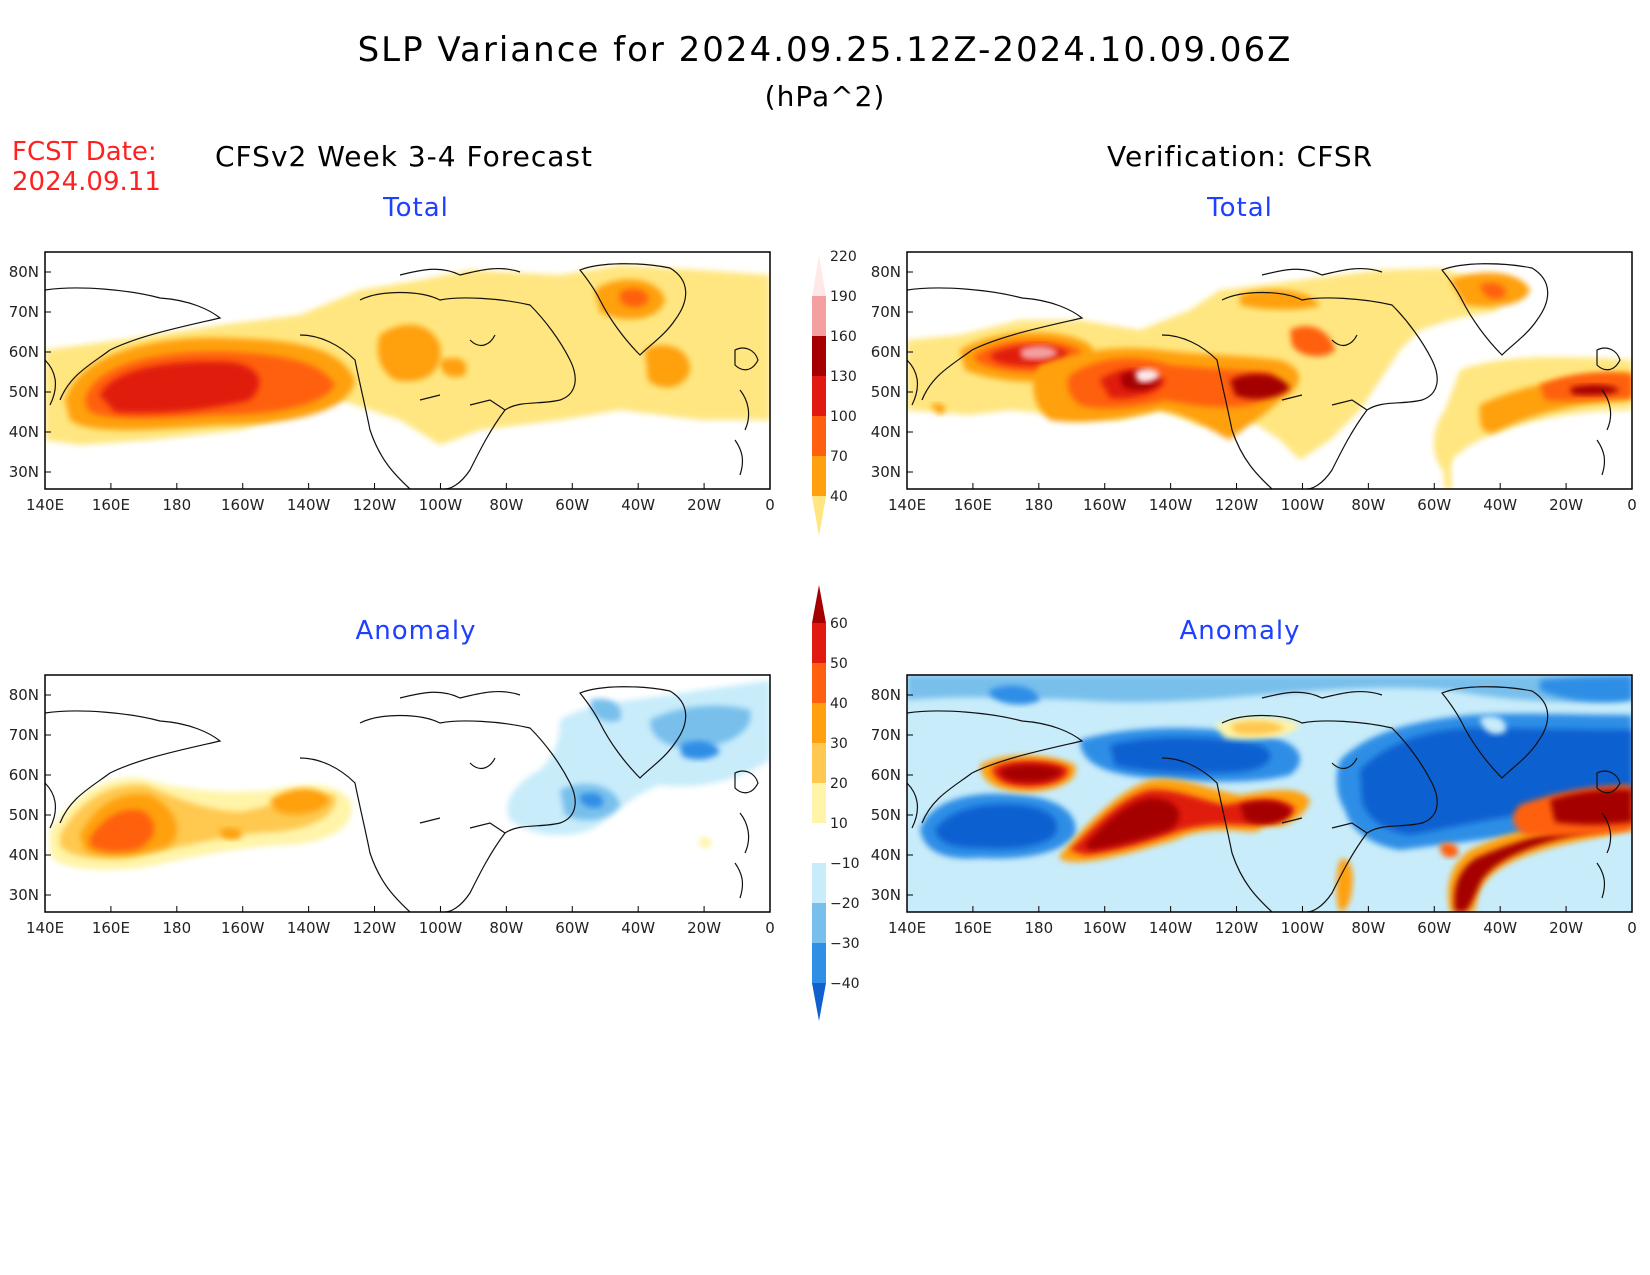  I want to click on forecast-total-frame, so click(407, 370).